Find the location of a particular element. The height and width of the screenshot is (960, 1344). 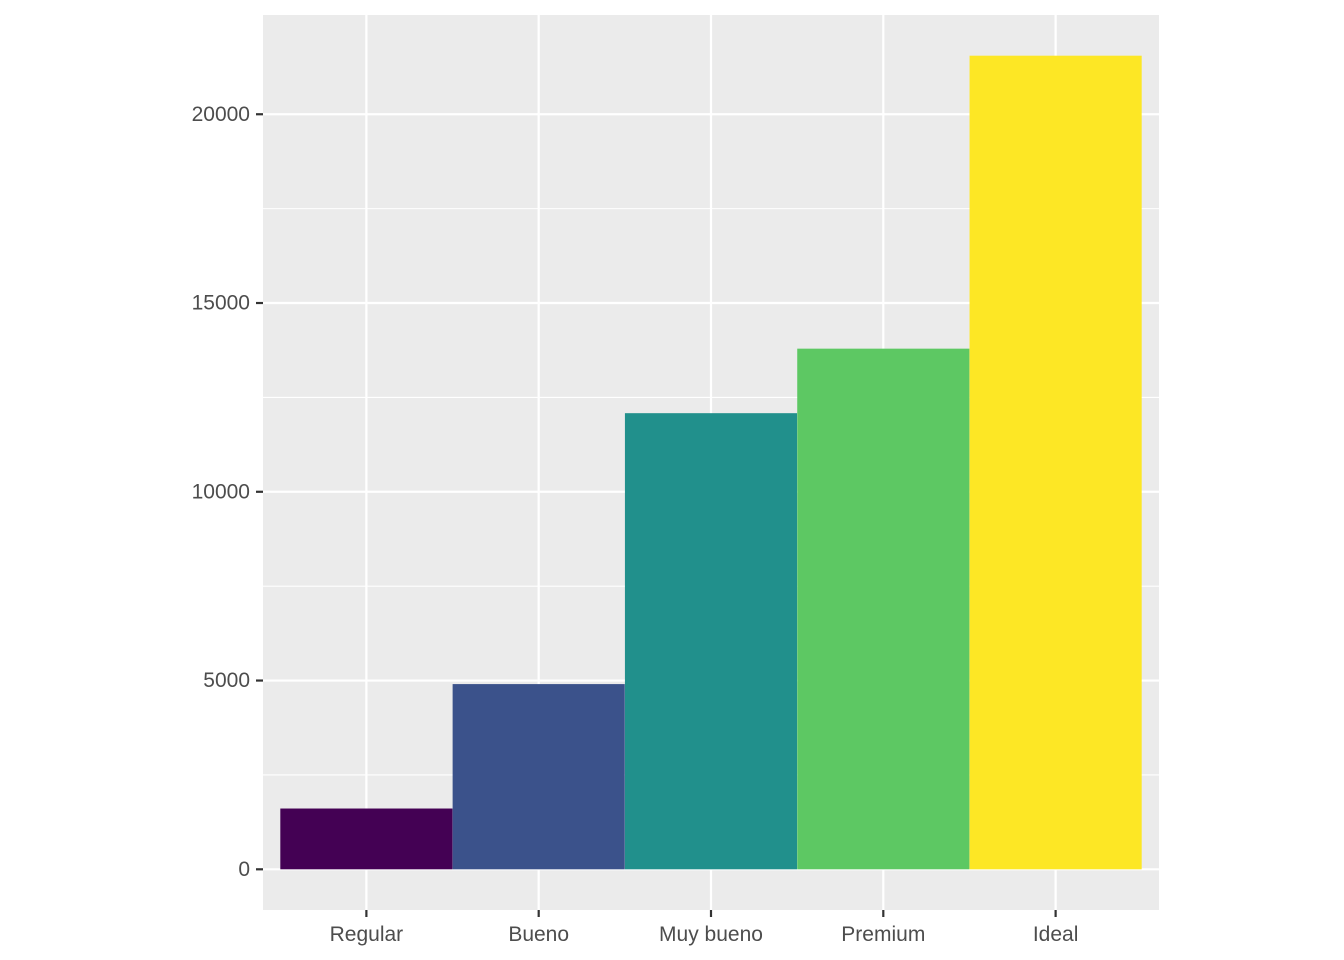

x-tick-label: Muy bueno is located at coordinates (711, 934).